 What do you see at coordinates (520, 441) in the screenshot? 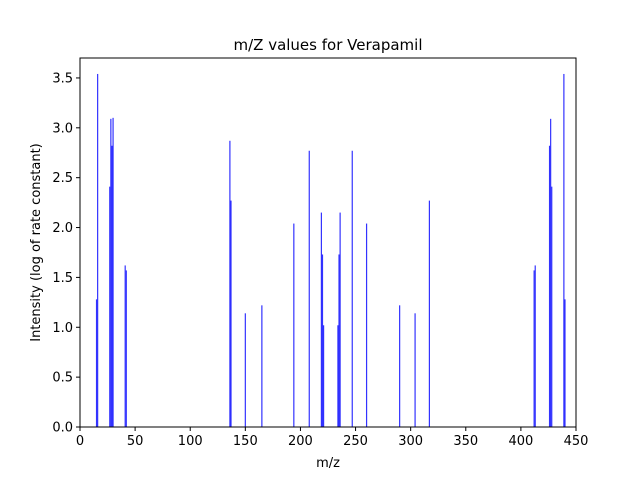
I see `x-tick-label: 400` at bounding box center [520, 441].